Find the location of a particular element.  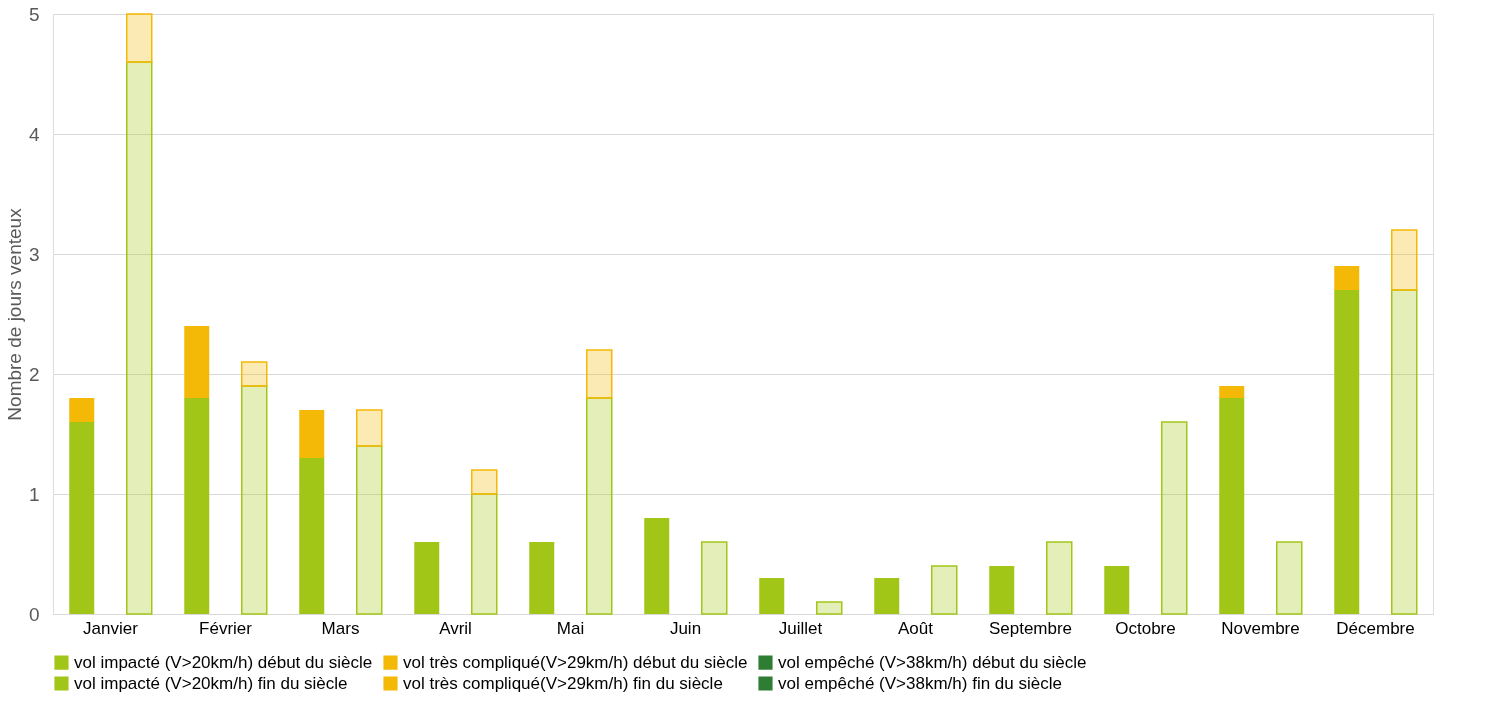

x-tick-label: Janvier is located at coordinates (111, 628).